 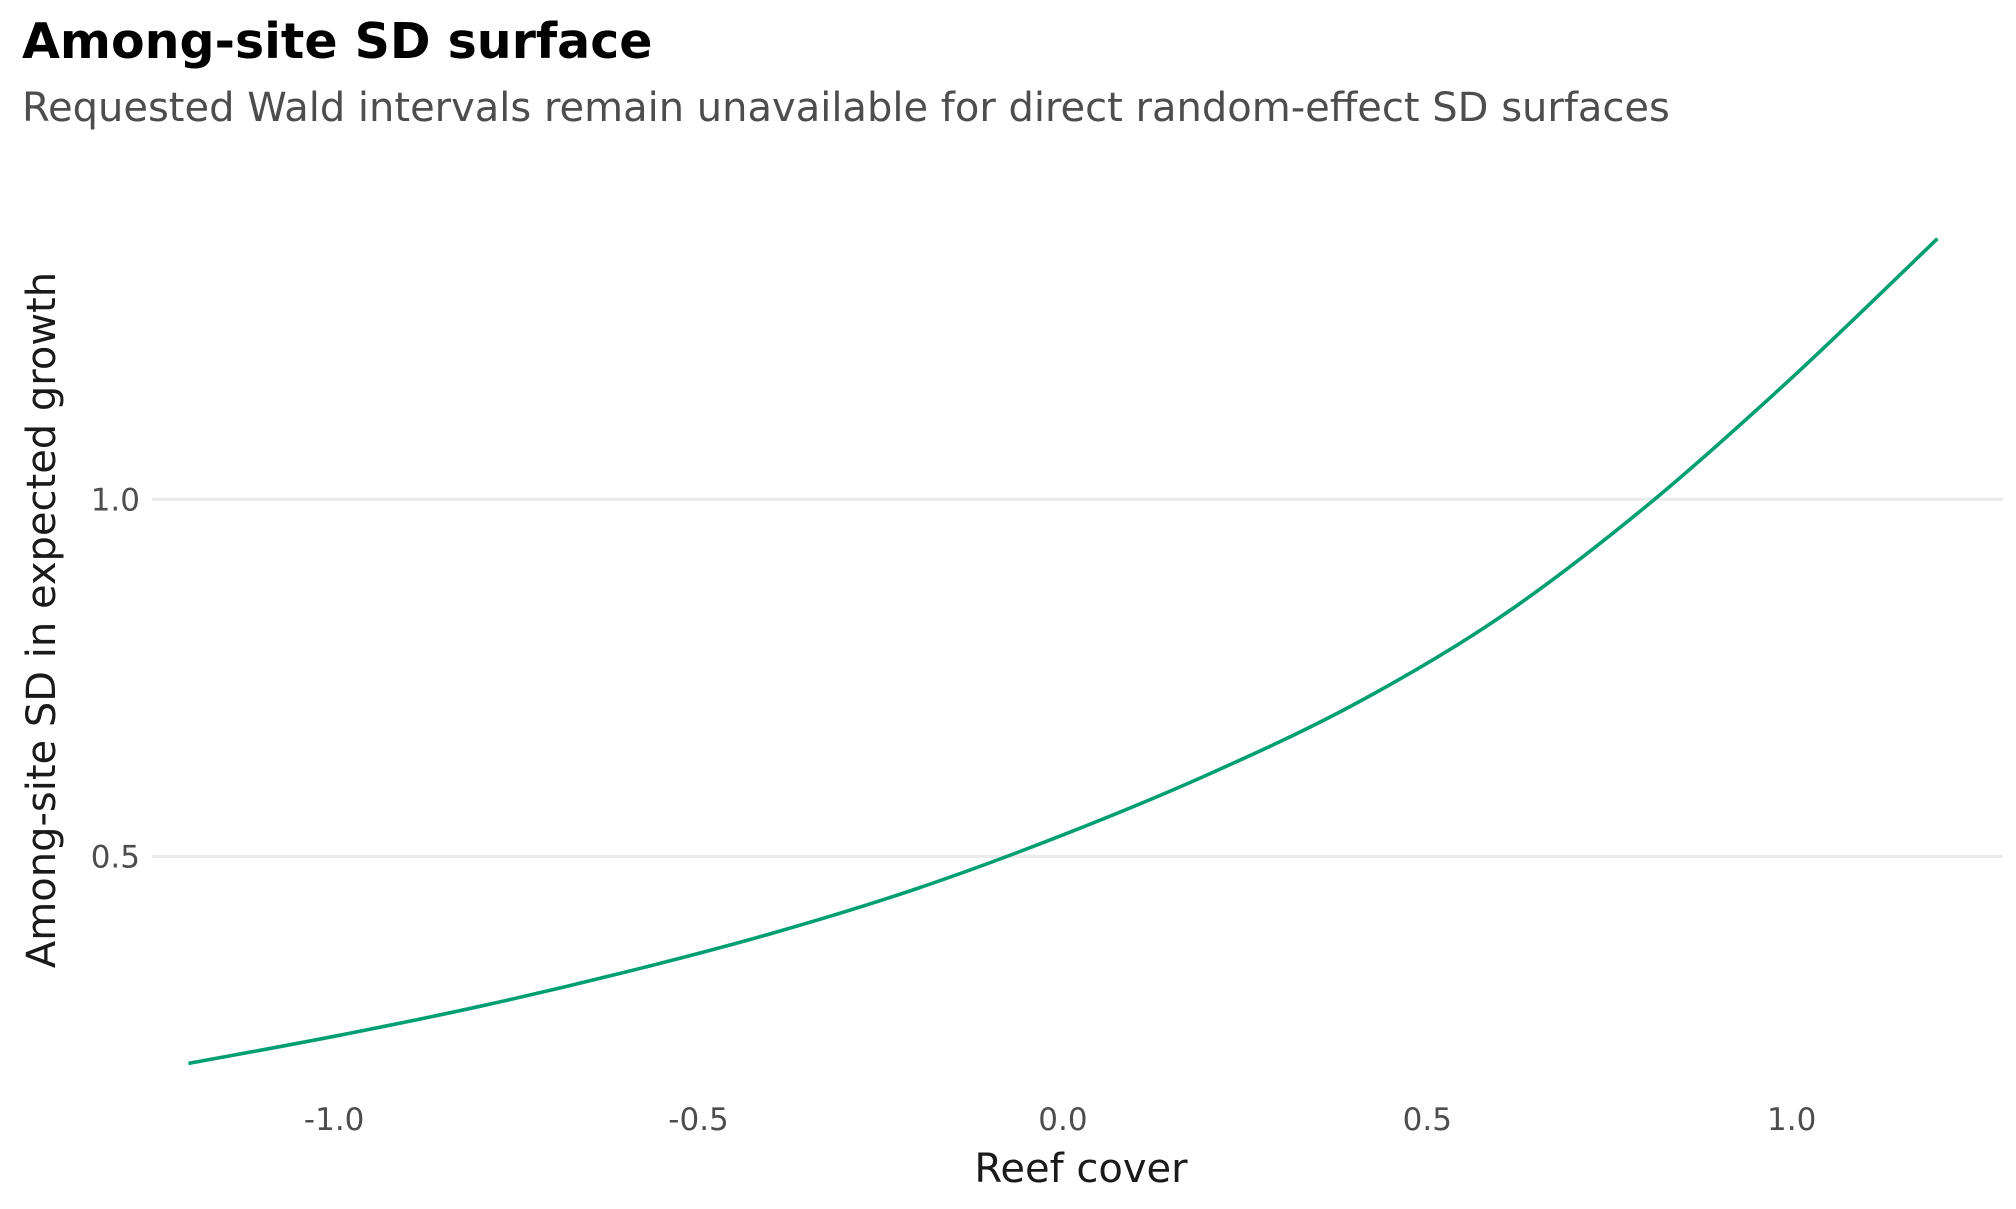 What do you see at coordinates (115, 857) in the screenshot?
I see `y-tick-label: 0.5` at bounding box center [115, 857].